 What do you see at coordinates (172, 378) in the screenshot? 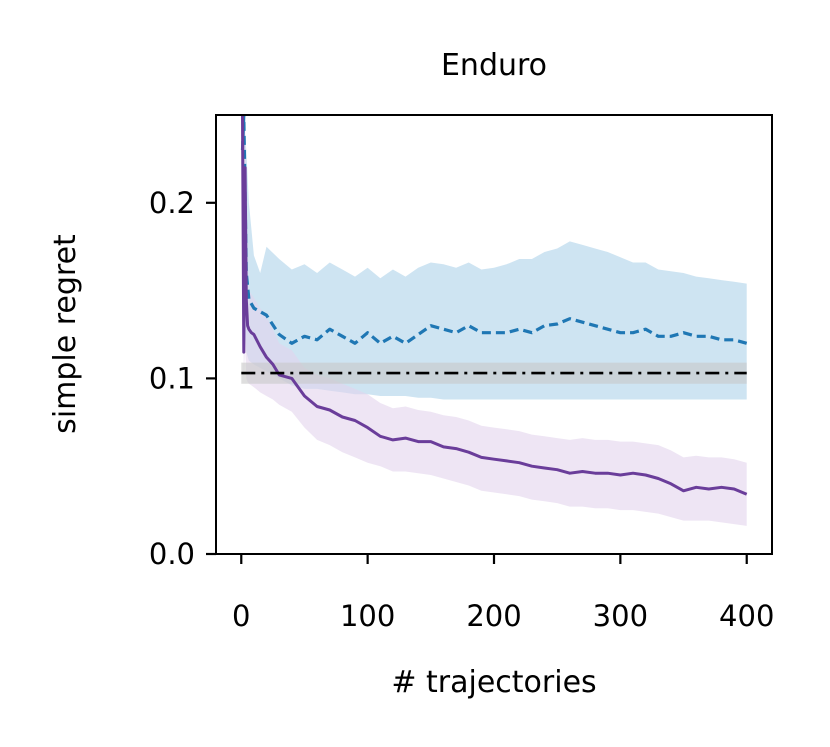
I see `y-tick-label: 0.1` at bounding box center [172, 378].